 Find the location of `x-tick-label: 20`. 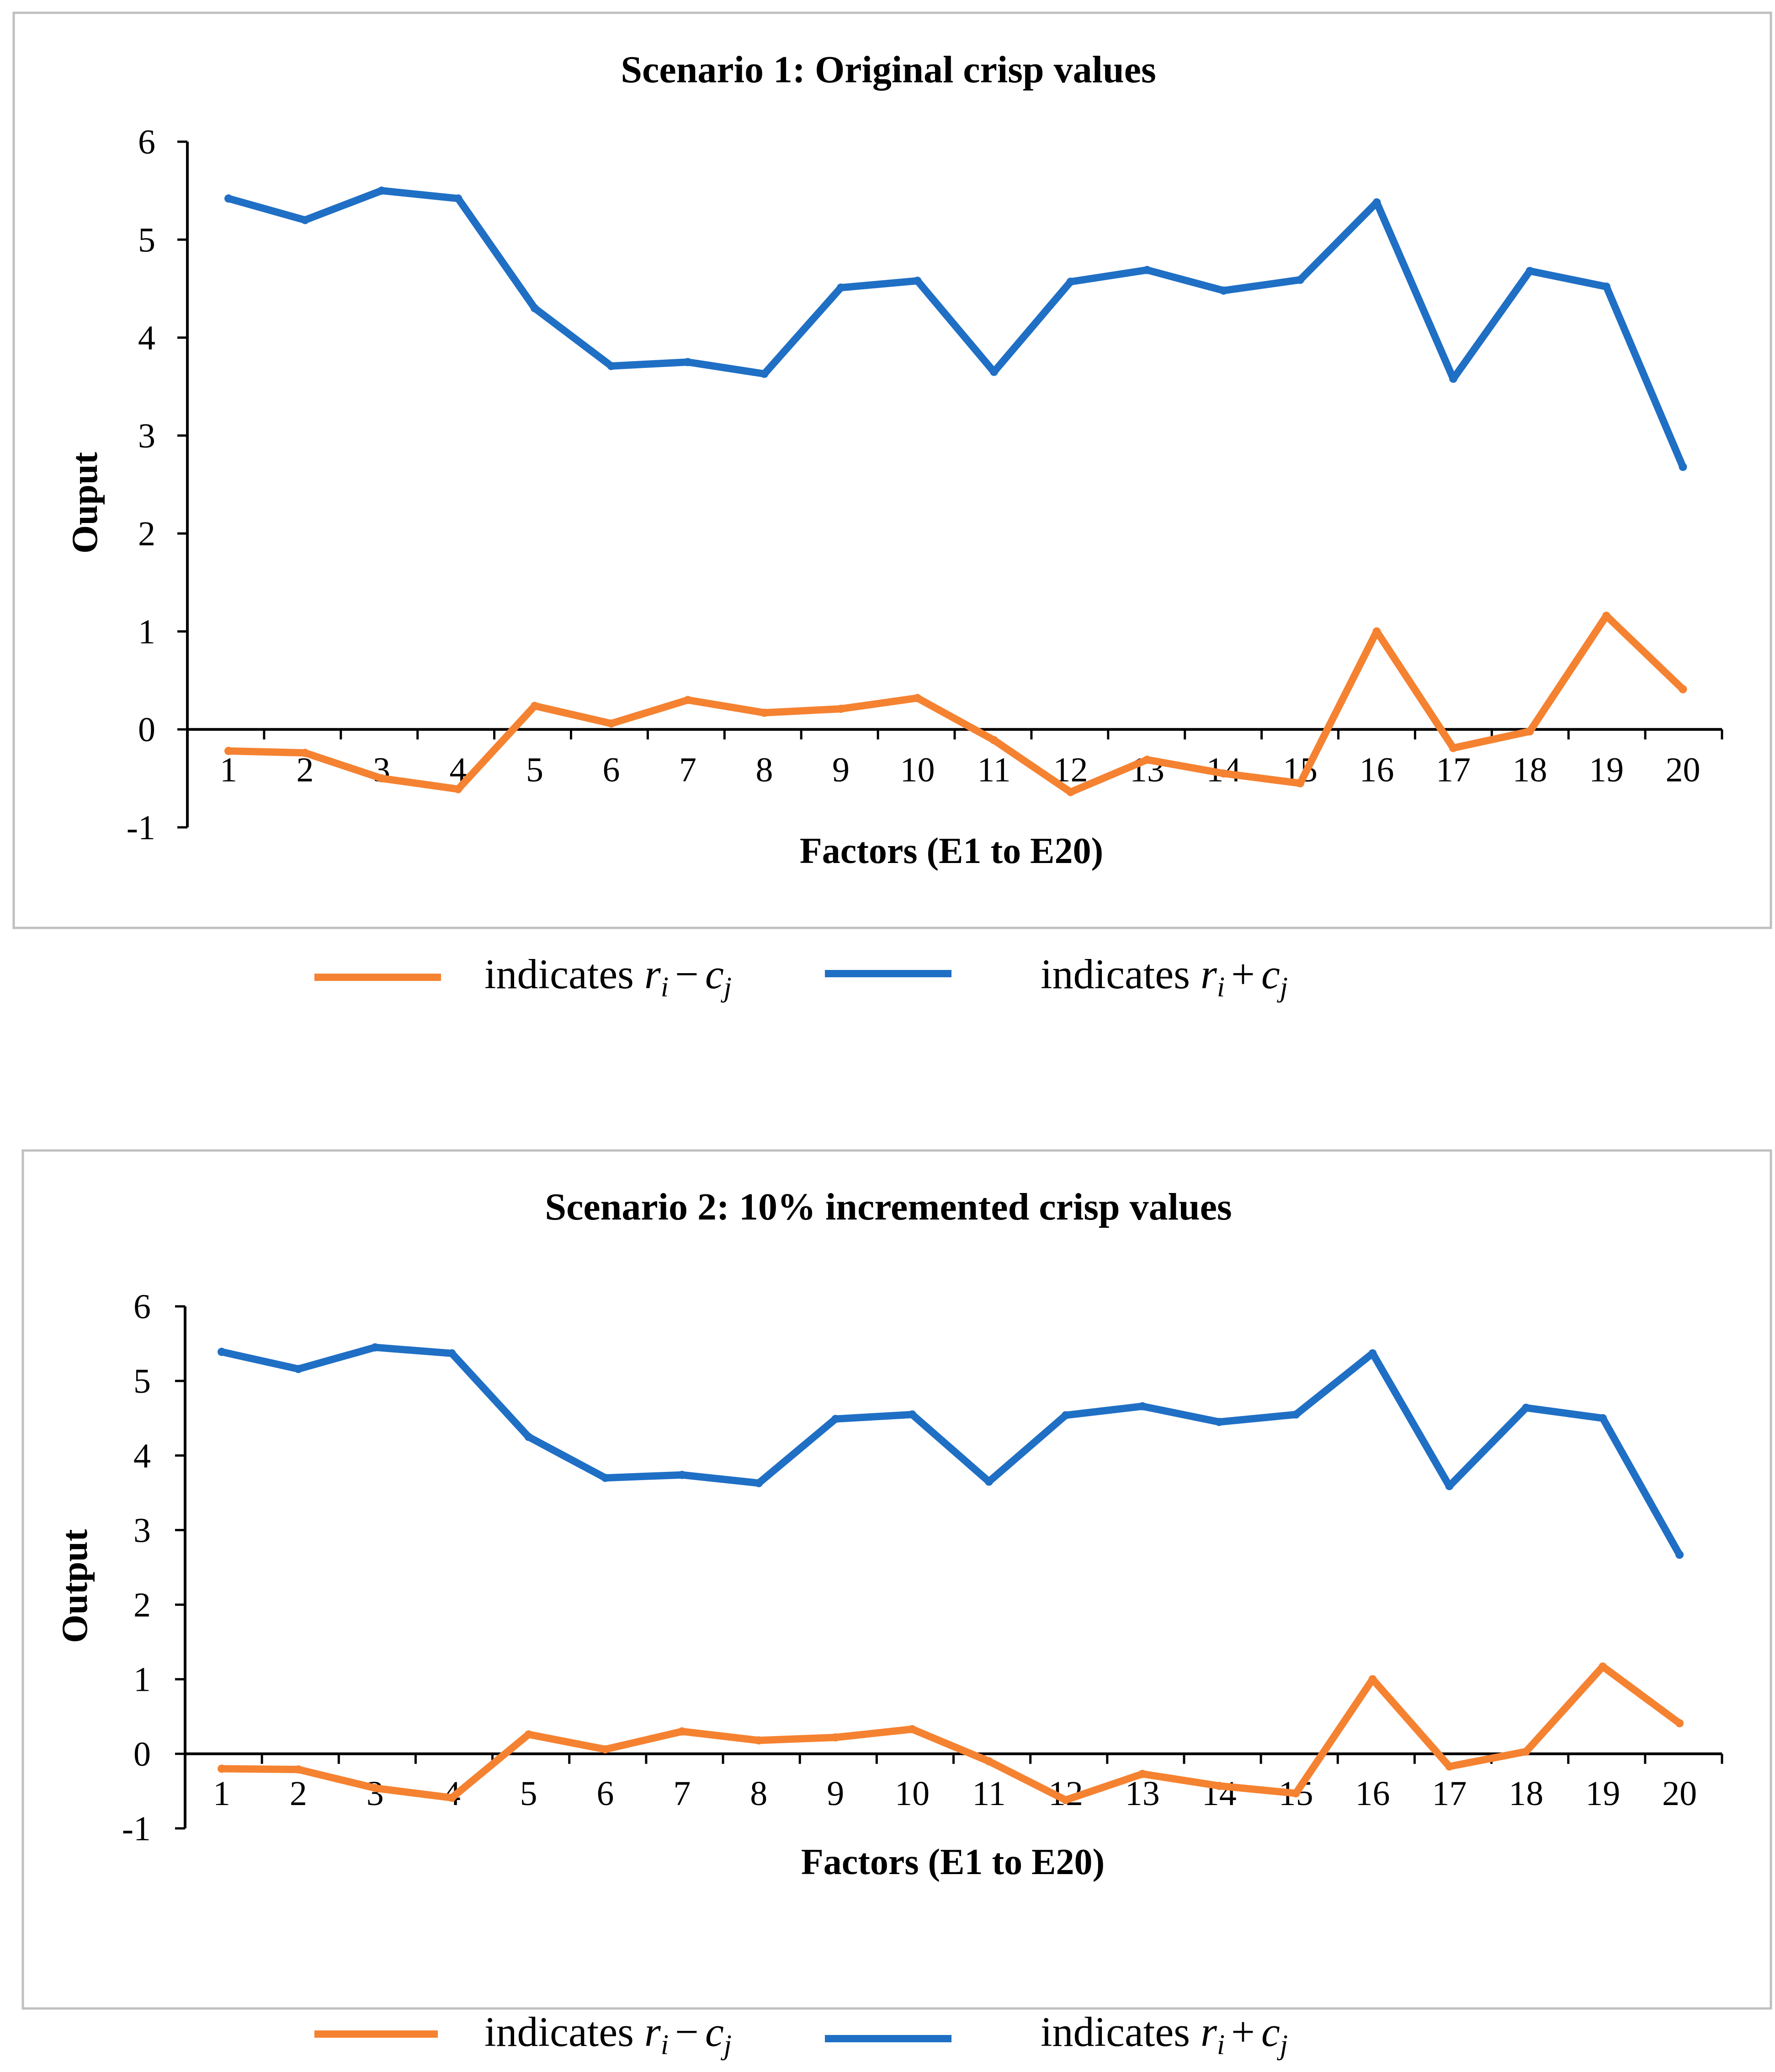

x-tick-label: 20 is located at coordinates (1680, 1793).